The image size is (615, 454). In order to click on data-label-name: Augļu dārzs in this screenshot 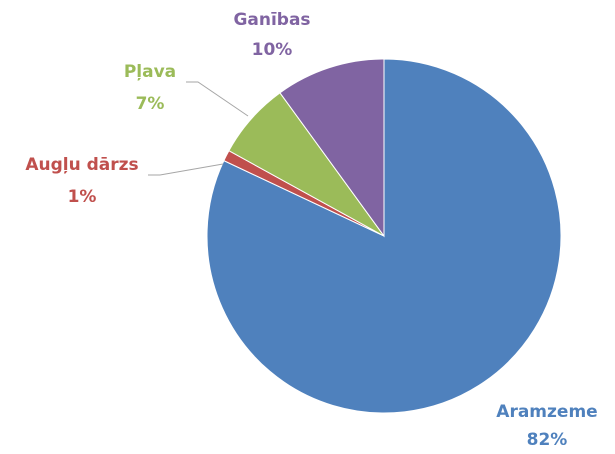, I will do `click(81, 165)`.